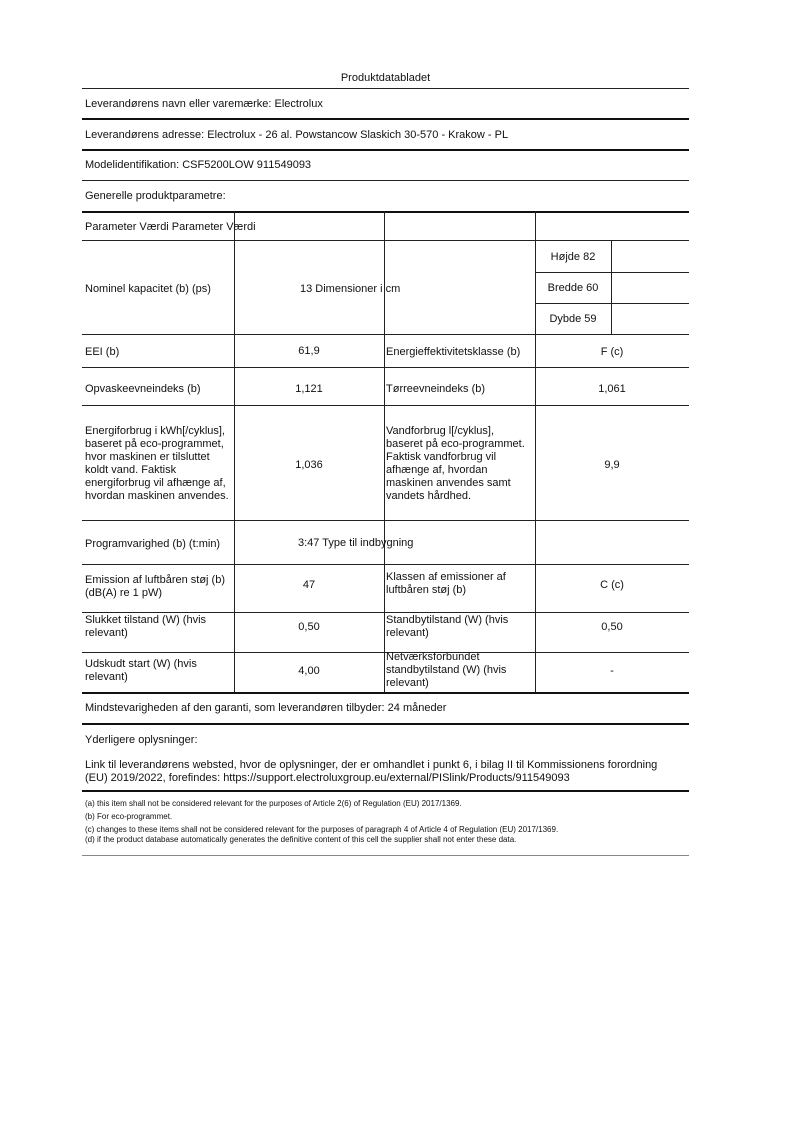 This screenshot has width=802, height=1134. Describe the element at coordinates (429, 496) in the screenshot. I see `label-line: vandets hårdhed.` at that location.